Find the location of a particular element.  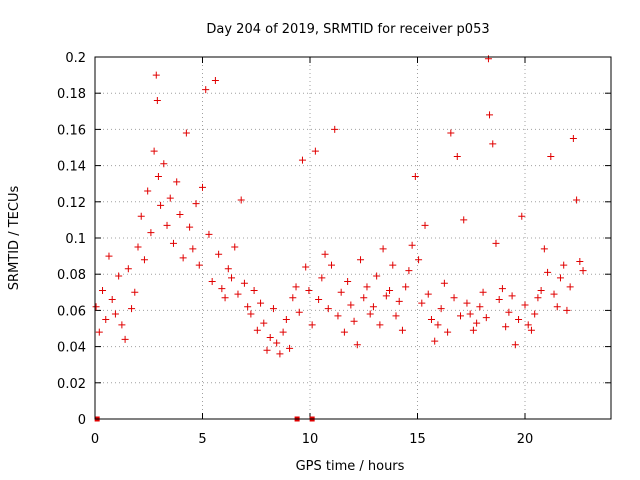

y-tick-label: 0.1 is located at coordinates (75, 239).